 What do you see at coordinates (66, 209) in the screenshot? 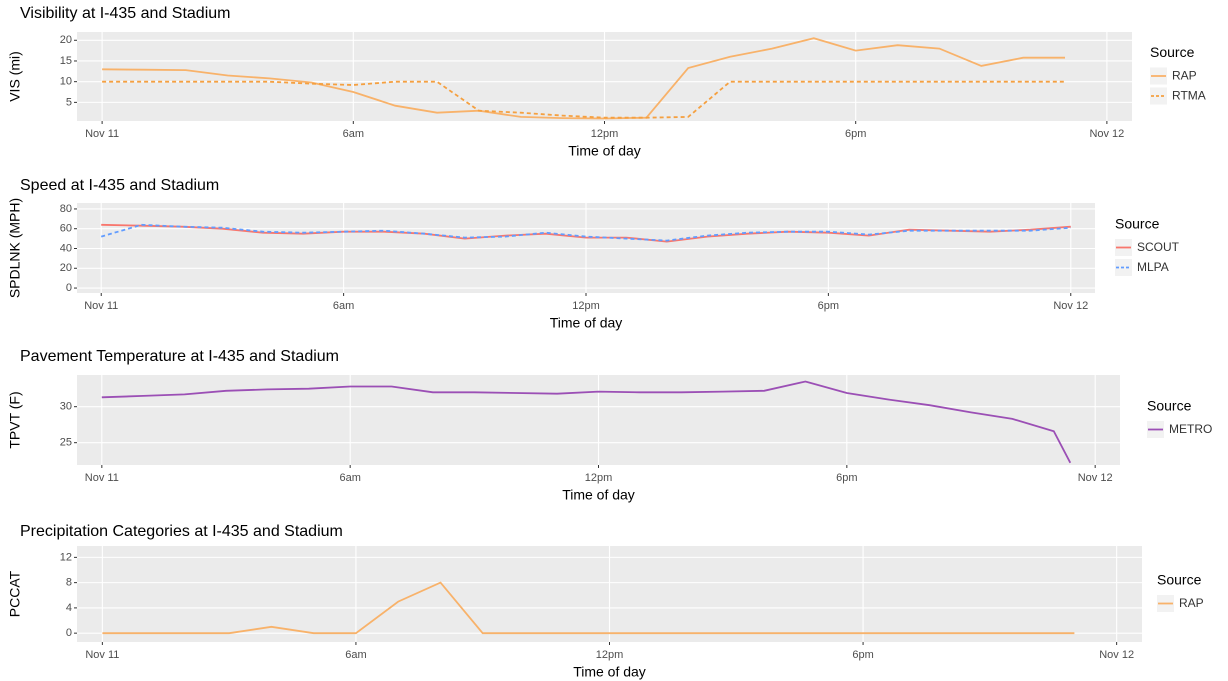
I see `y-tick-label: 80` at bounding box center [66, 209].